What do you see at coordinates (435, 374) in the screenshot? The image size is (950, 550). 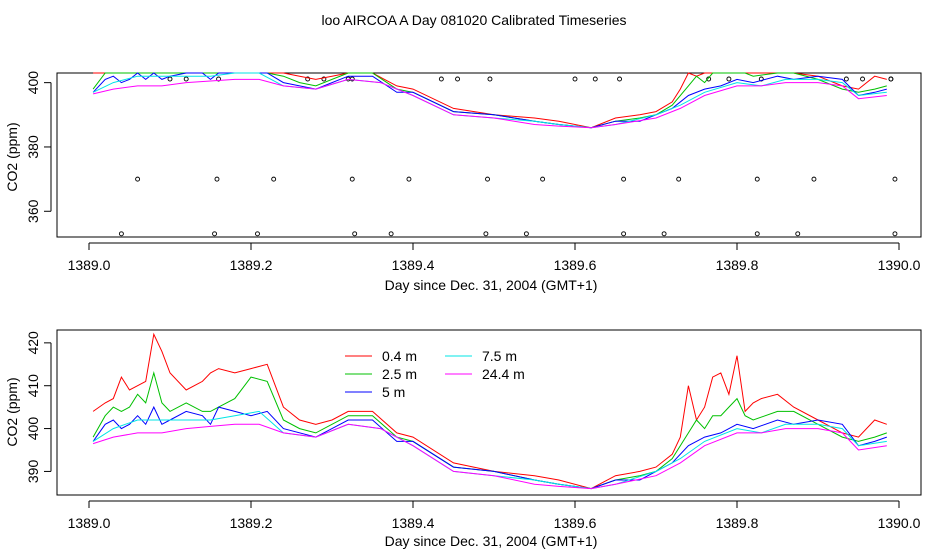 I see `legend: 0.4 m 2.5 m 5 m 7.5 m 24.4 m` at bounding box center [435, 374].